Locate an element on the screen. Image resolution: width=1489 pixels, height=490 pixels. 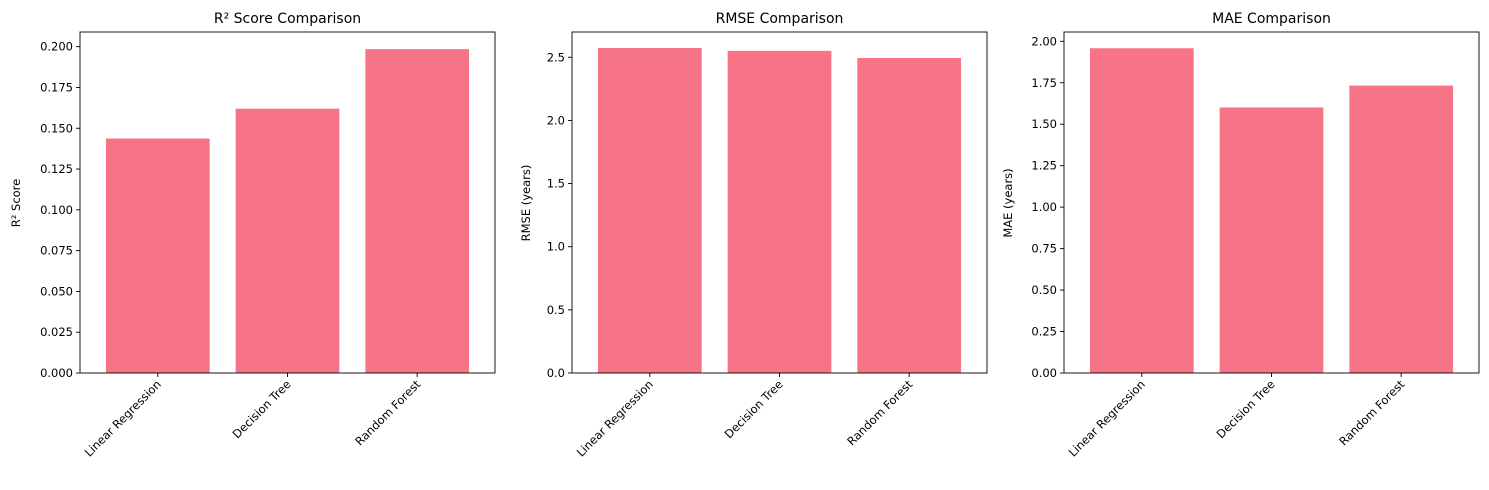
y-tick-label: 2.0 is located at coordinates (556, 120).